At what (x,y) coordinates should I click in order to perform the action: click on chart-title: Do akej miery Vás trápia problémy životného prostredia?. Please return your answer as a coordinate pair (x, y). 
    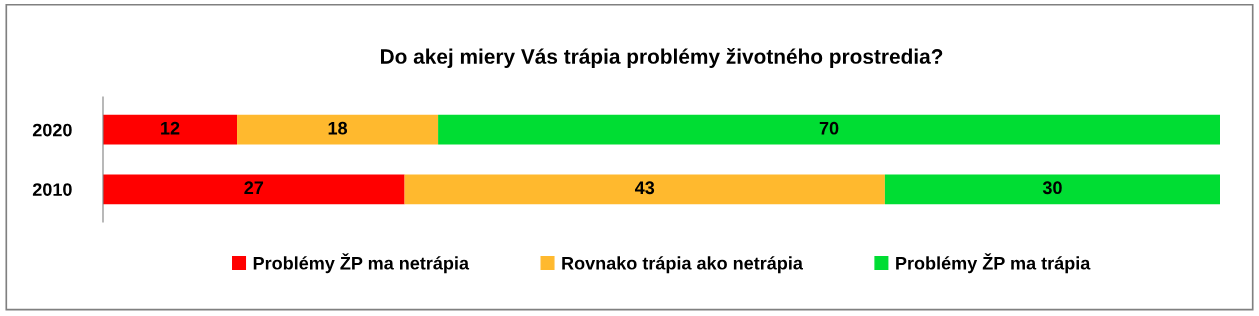
    Looking at the image, I should click on (662, 58).